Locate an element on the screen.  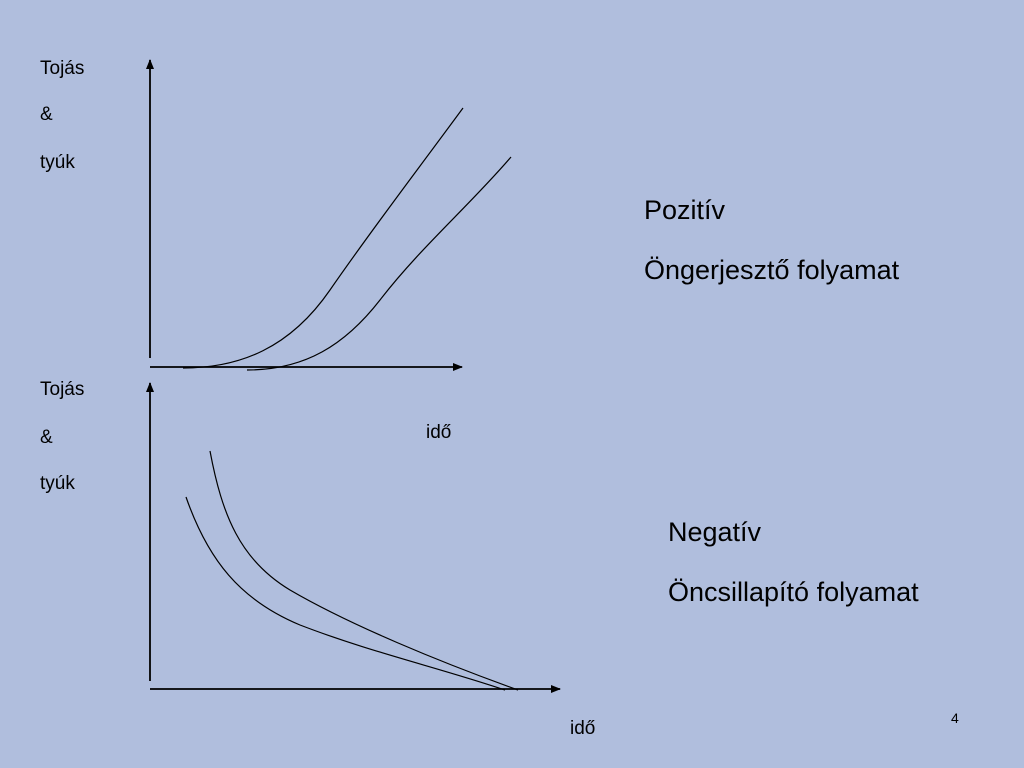
negative-title: Negatív is located at coordinates (715, 532).